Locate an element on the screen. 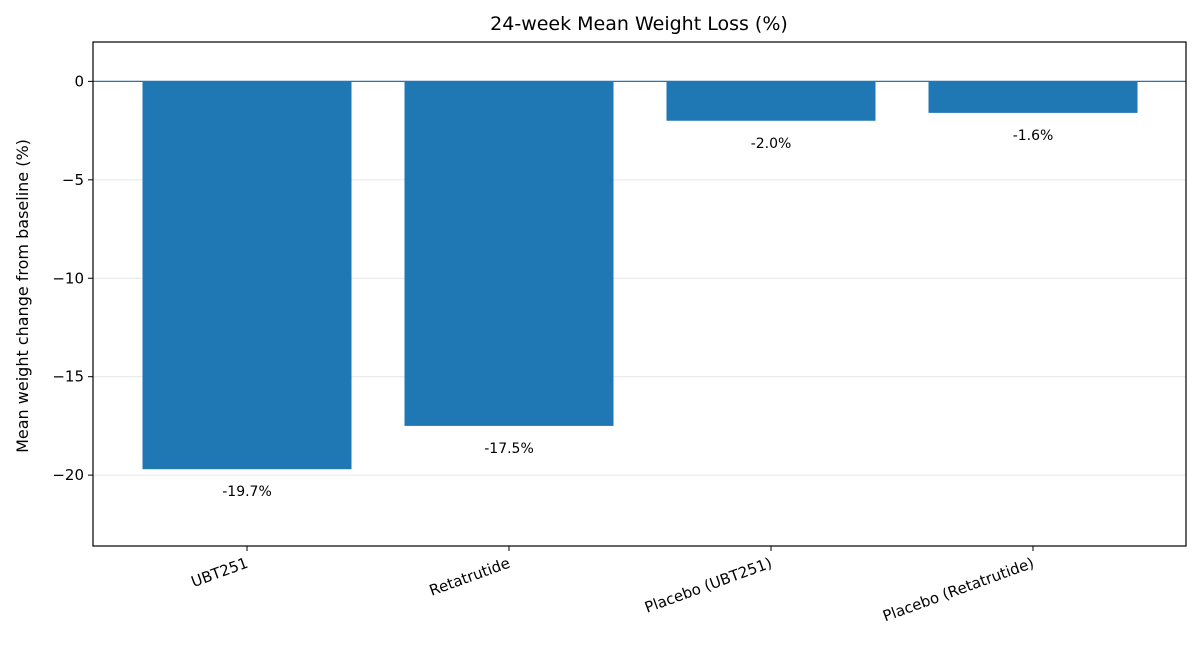 The height and width of the screenshot is (659, 1200). data-label: -1.6% is located at coordinates (1033, 136).